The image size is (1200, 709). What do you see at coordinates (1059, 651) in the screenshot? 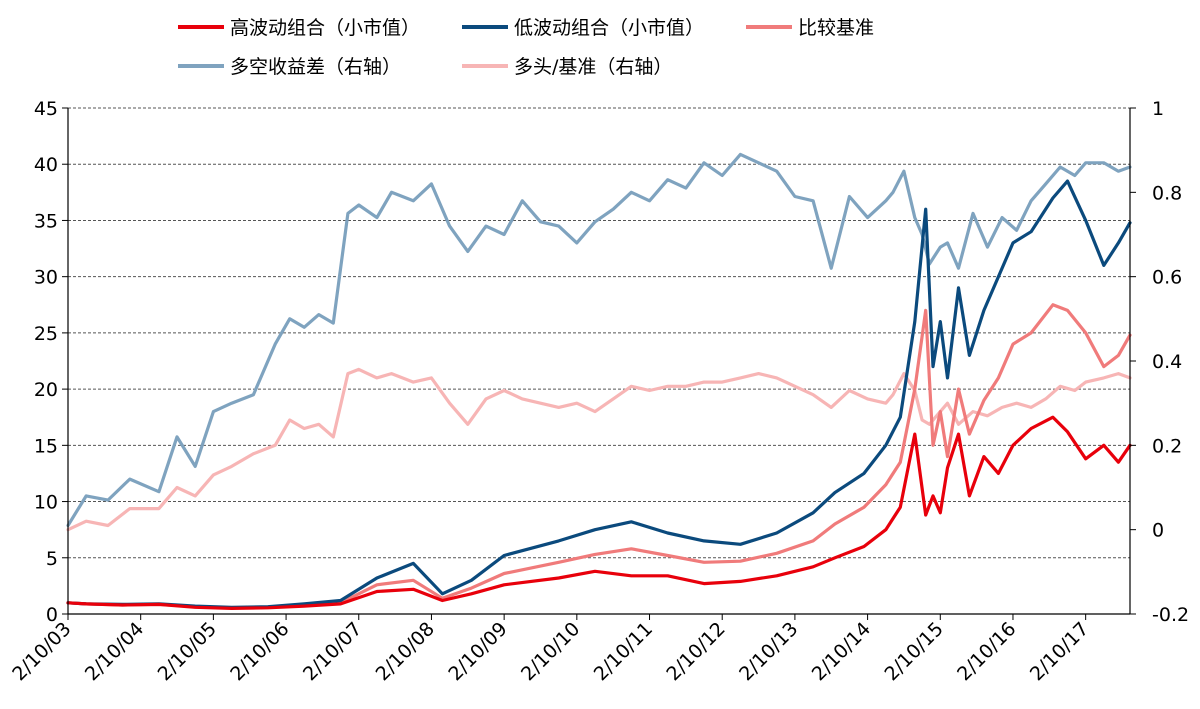
I see `x-tick-label: 2/10/17` at bounding box center [1059, 651].